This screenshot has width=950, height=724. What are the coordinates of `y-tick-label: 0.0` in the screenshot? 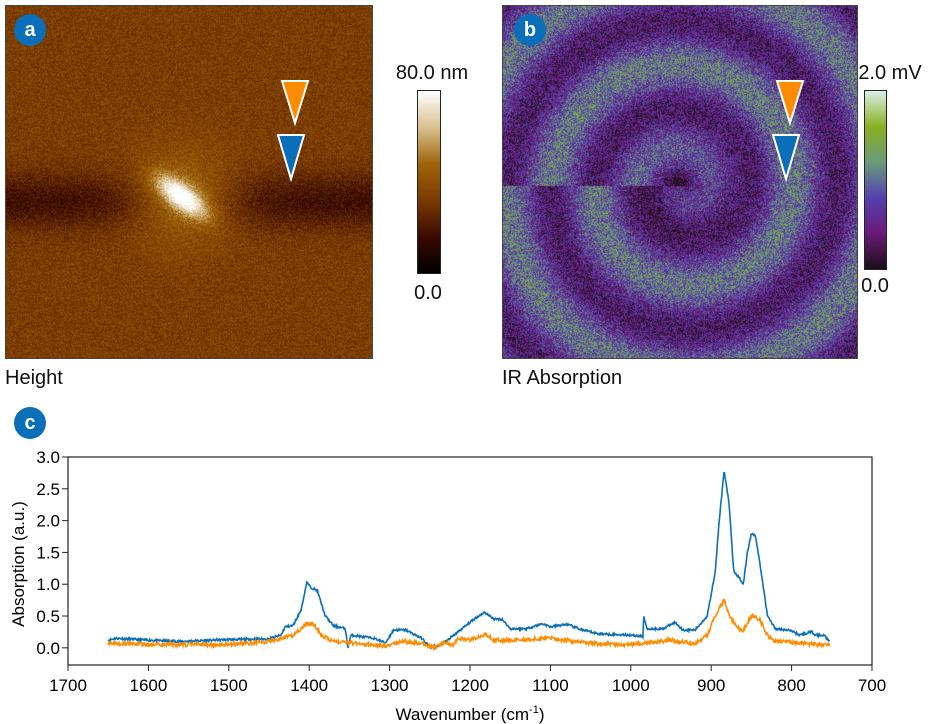 It's located at (48, 648).